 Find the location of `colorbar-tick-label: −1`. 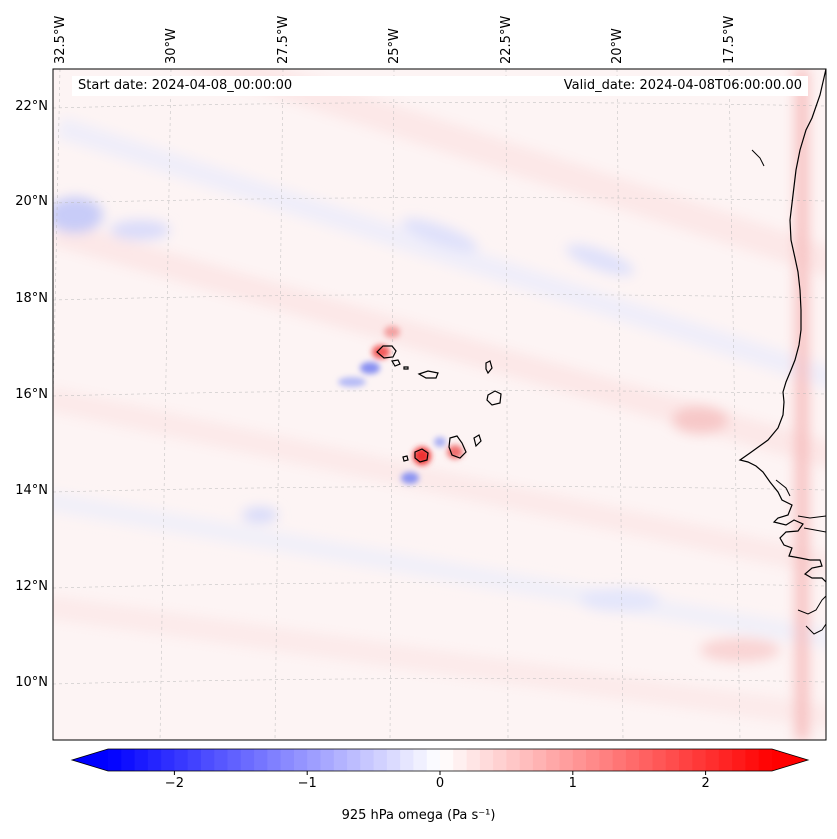

colorbar-tick-label: −1 is located at coordinates (307, 783).